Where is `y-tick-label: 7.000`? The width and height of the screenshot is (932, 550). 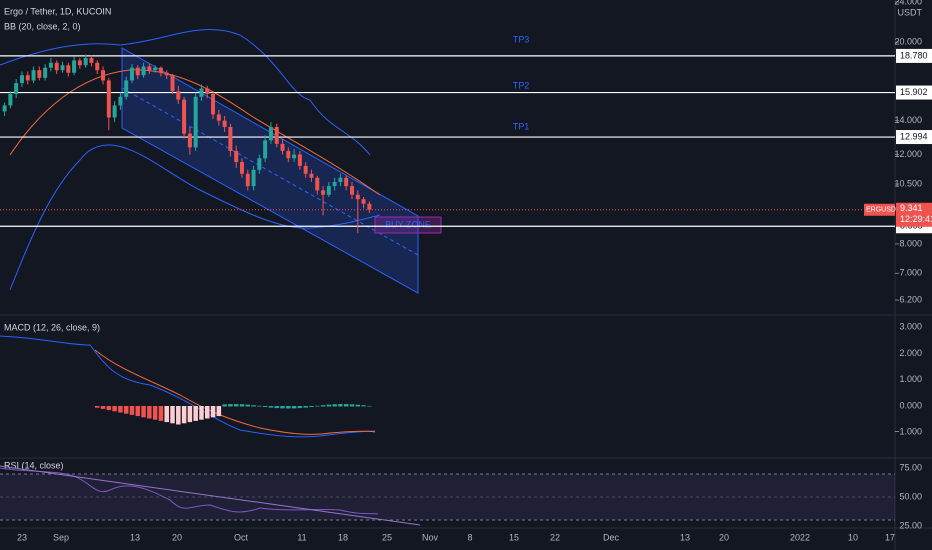 y-tick-label: 7.000 is located at coordinates (910, 273).